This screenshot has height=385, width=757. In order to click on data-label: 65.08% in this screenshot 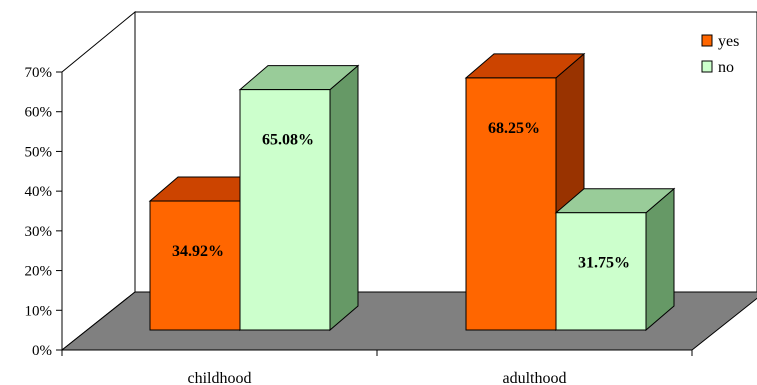, I will do `click(288, 140)`.